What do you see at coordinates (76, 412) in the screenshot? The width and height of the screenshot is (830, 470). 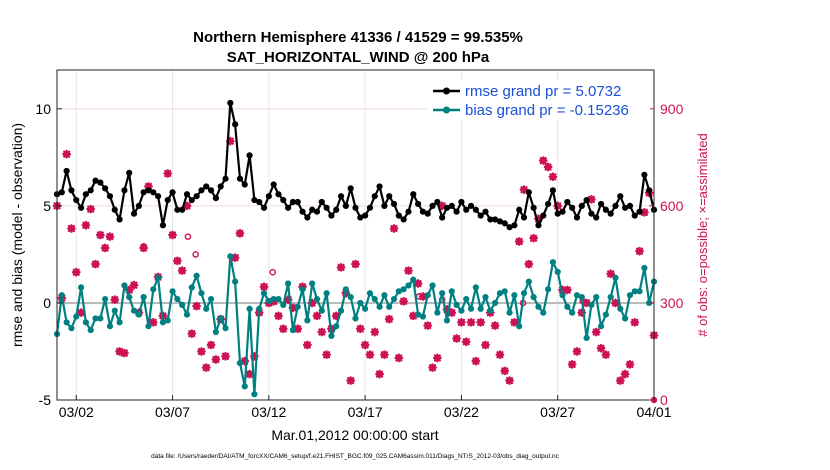 I see `x-tick-label: 03/02` at bounding box center [76, 412].